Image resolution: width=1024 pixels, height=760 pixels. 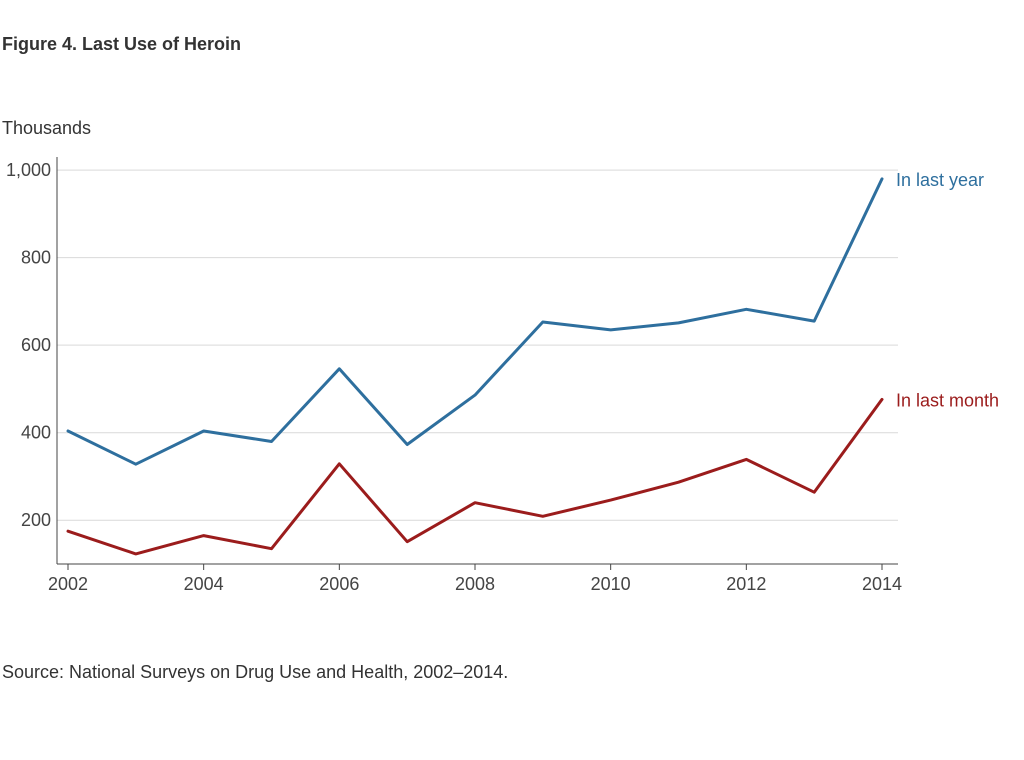 I want to click on x-tick-label: 2002, so click(x=68, y=584).